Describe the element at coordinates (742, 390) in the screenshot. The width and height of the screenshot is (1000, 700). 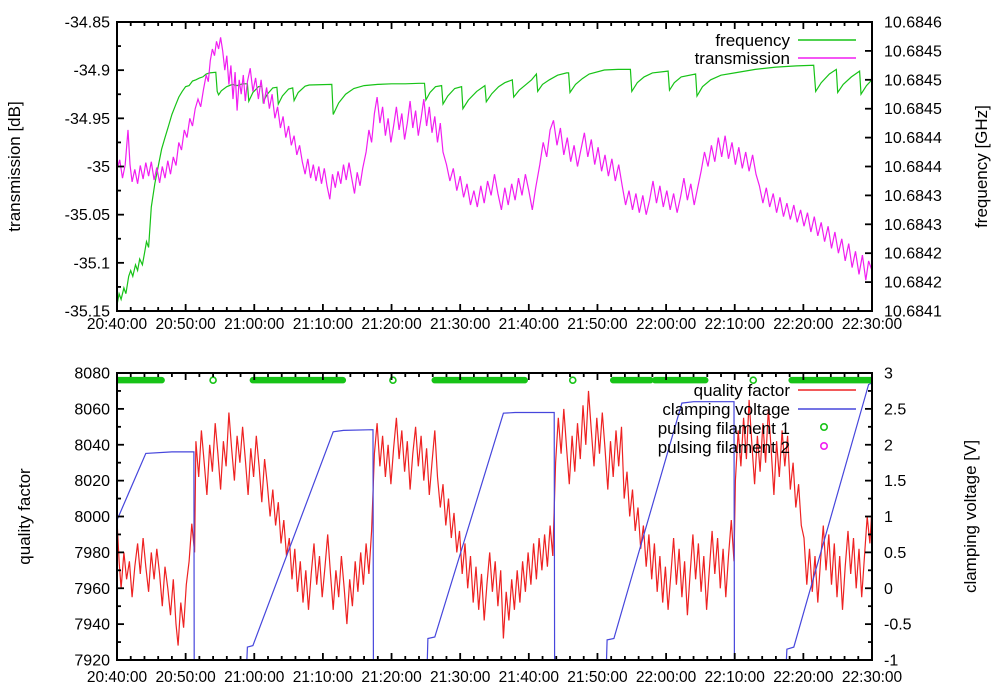
I see `legend-label-quality-factor: quality factor` at that location.